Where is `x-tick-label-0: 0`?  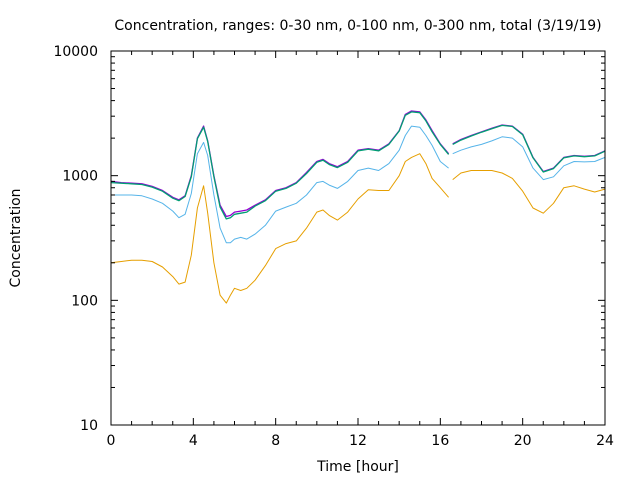
x-tick-label-0: 0 is located at coordinates (111, 441).